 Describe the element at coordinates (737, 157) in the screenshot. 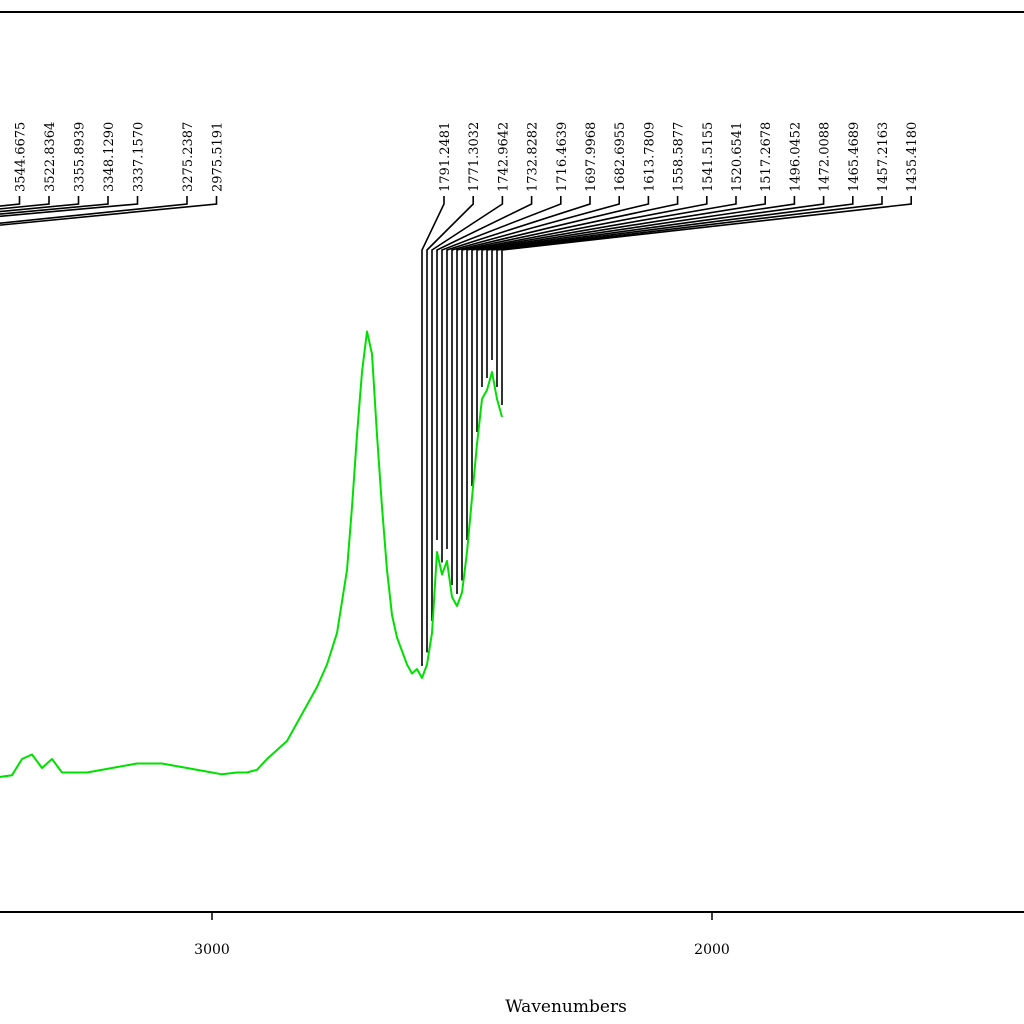

I see `peak-label: 1520.6541` at that location.